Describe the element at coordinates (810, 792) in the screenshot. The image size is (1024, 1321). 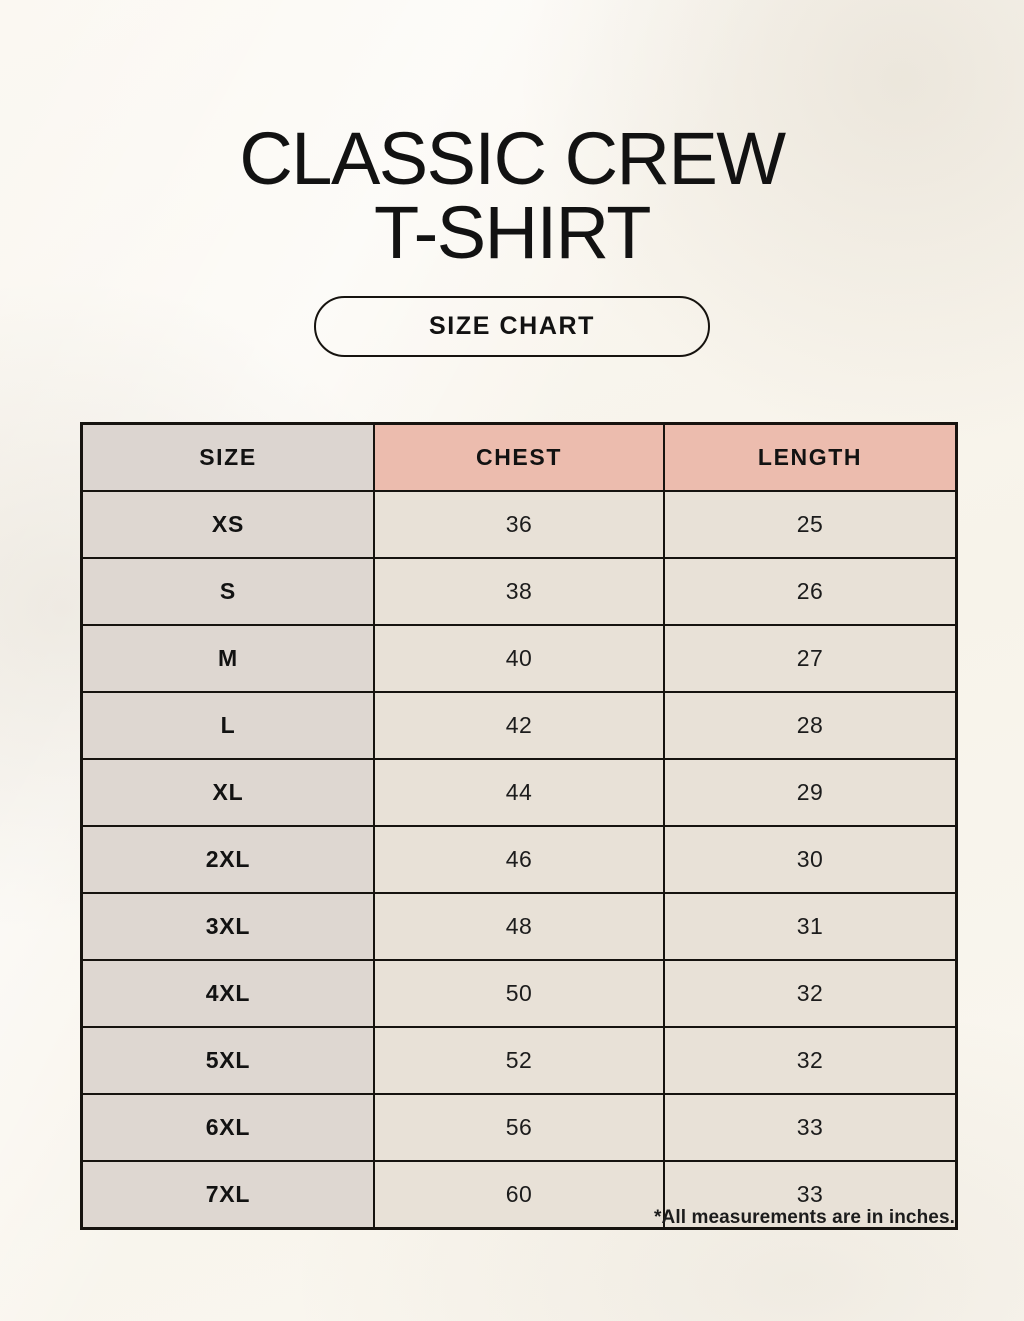
I see `cell-length: 29` at that location.